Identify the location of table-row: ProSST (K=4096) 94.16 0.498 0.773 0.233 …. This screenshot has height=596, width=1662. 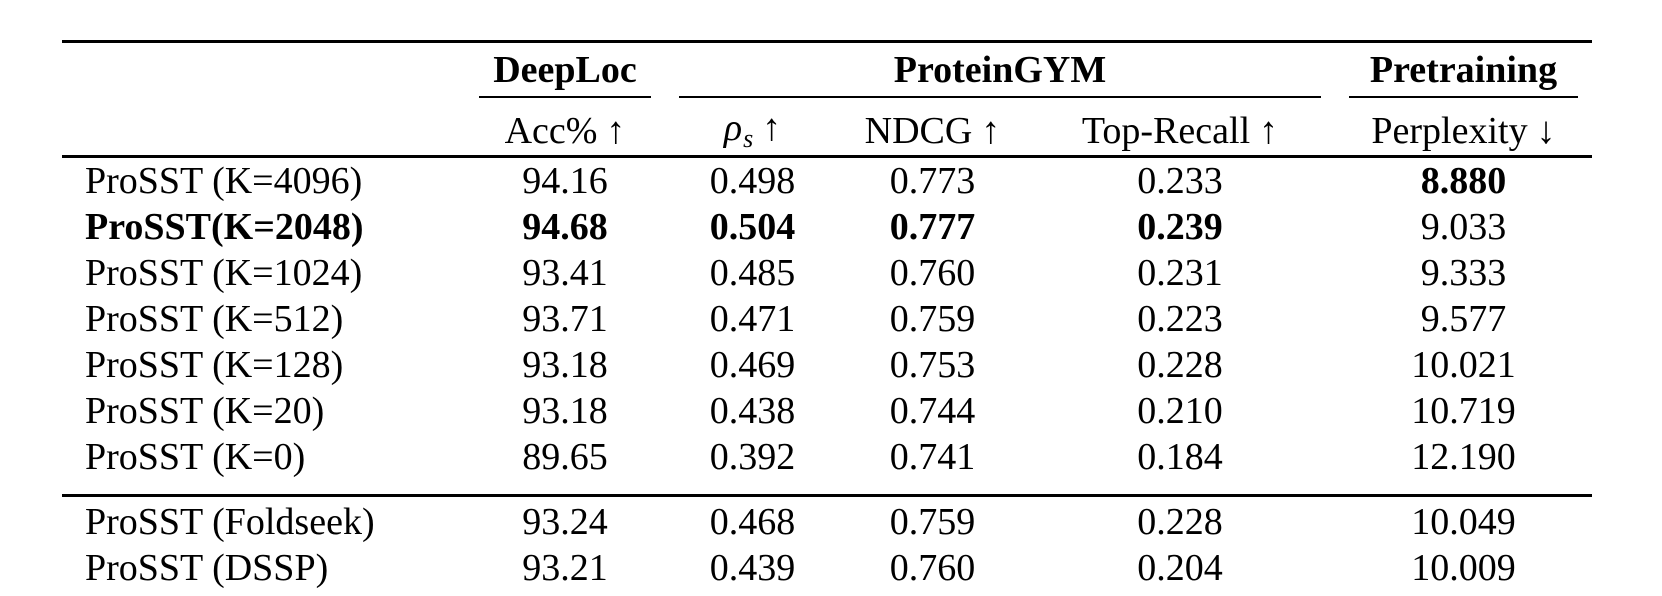
(827, 181).